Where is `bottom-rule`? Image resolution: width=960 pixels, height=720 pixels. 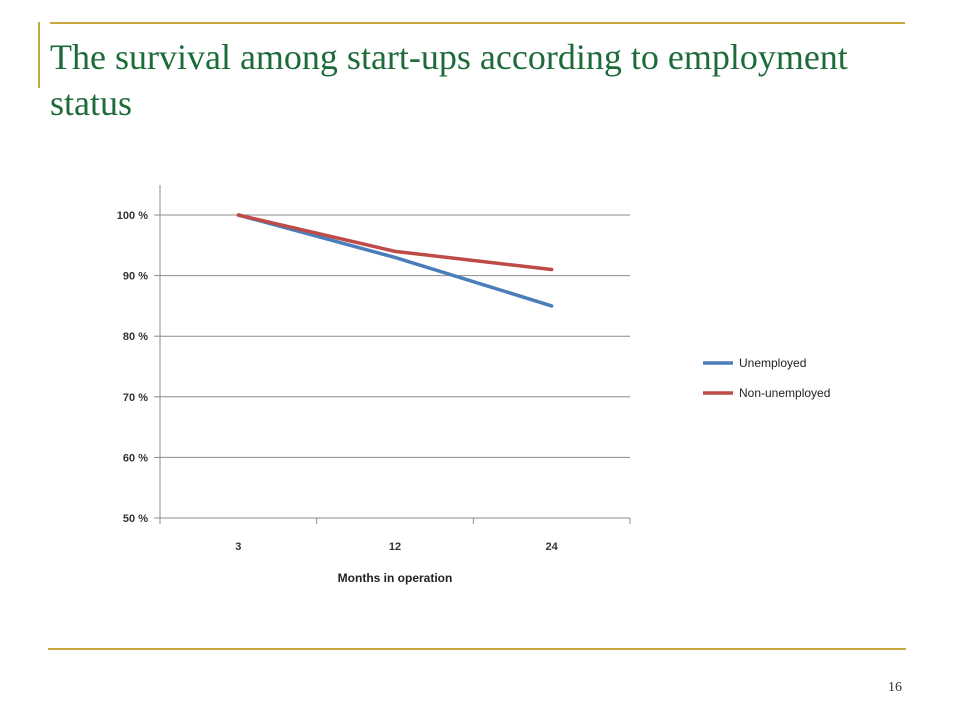
bottom-rule is located at coordinates (477, 649).